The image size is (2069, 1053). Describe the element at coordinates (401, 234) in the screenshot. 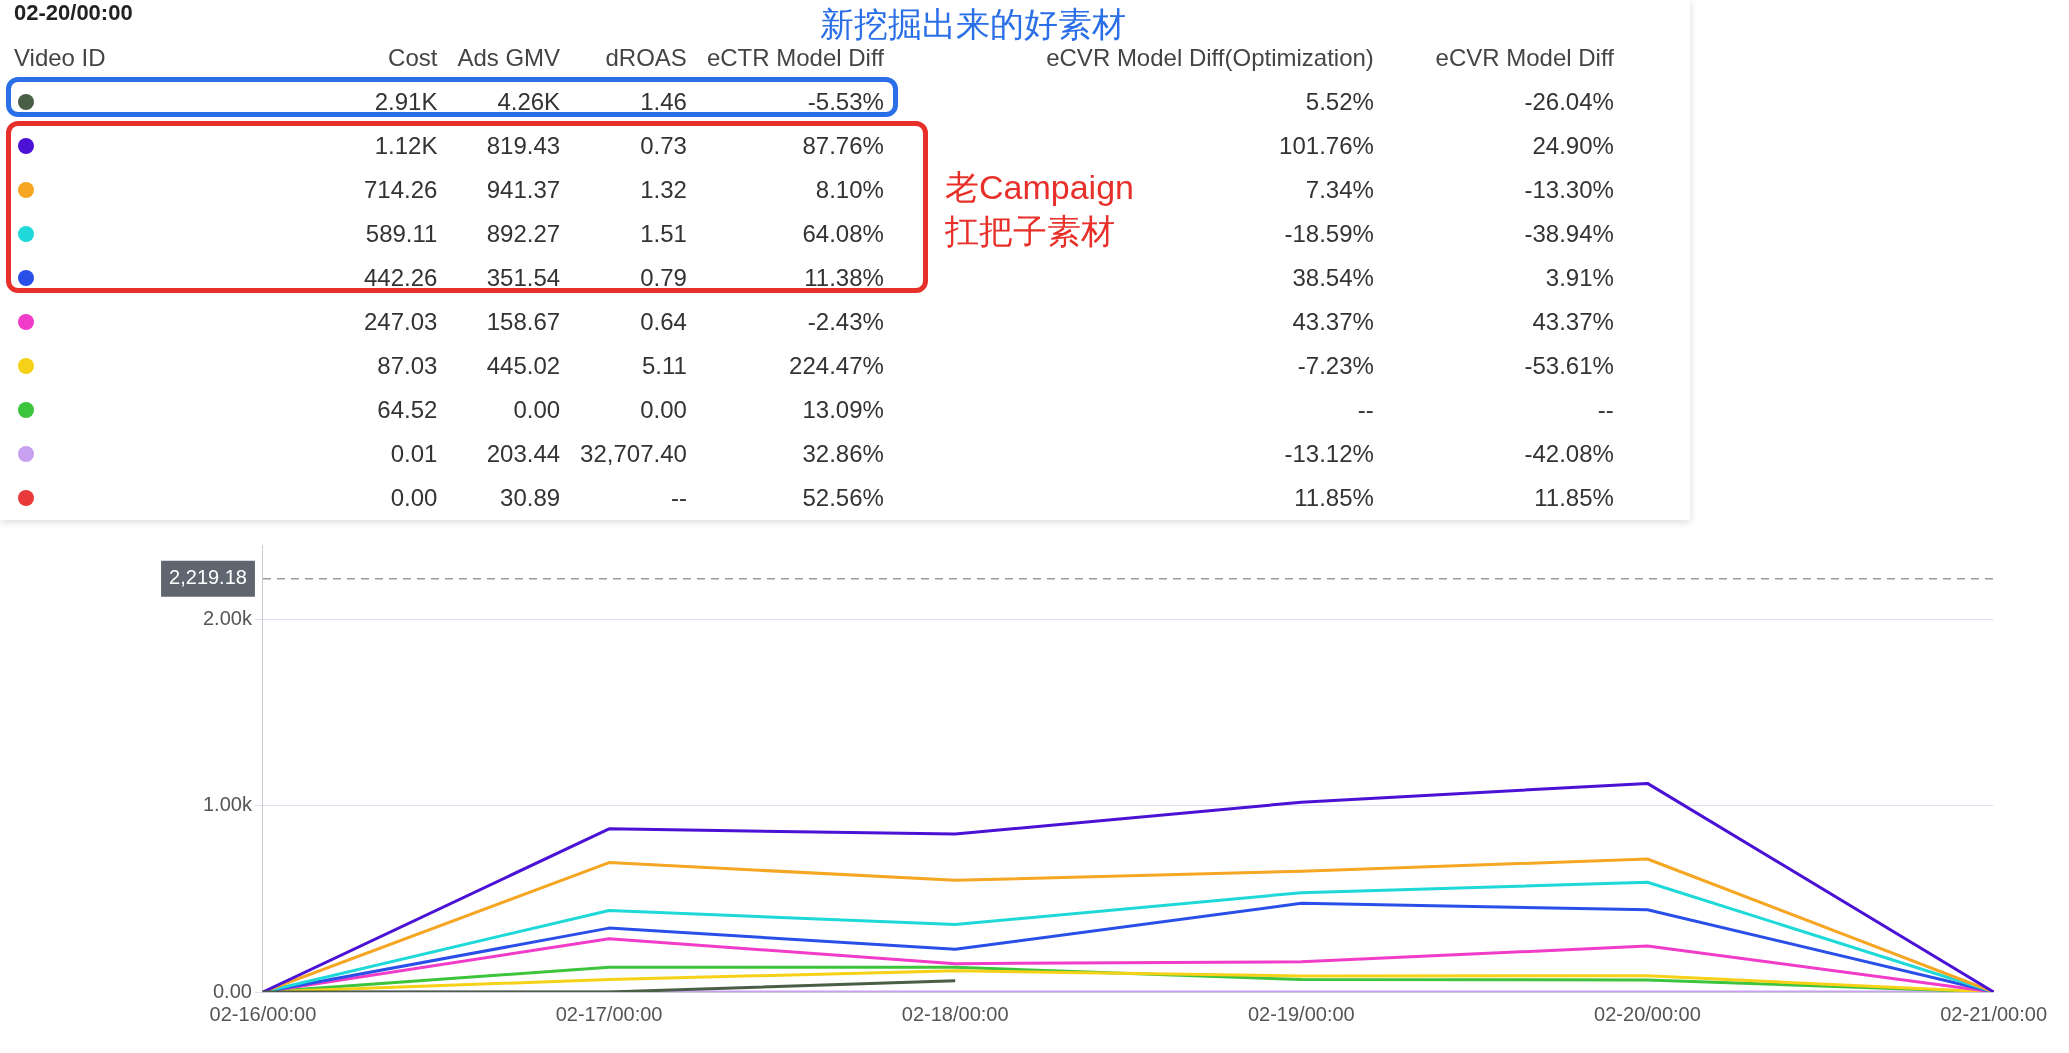

I see `text: 589.11` at that location.